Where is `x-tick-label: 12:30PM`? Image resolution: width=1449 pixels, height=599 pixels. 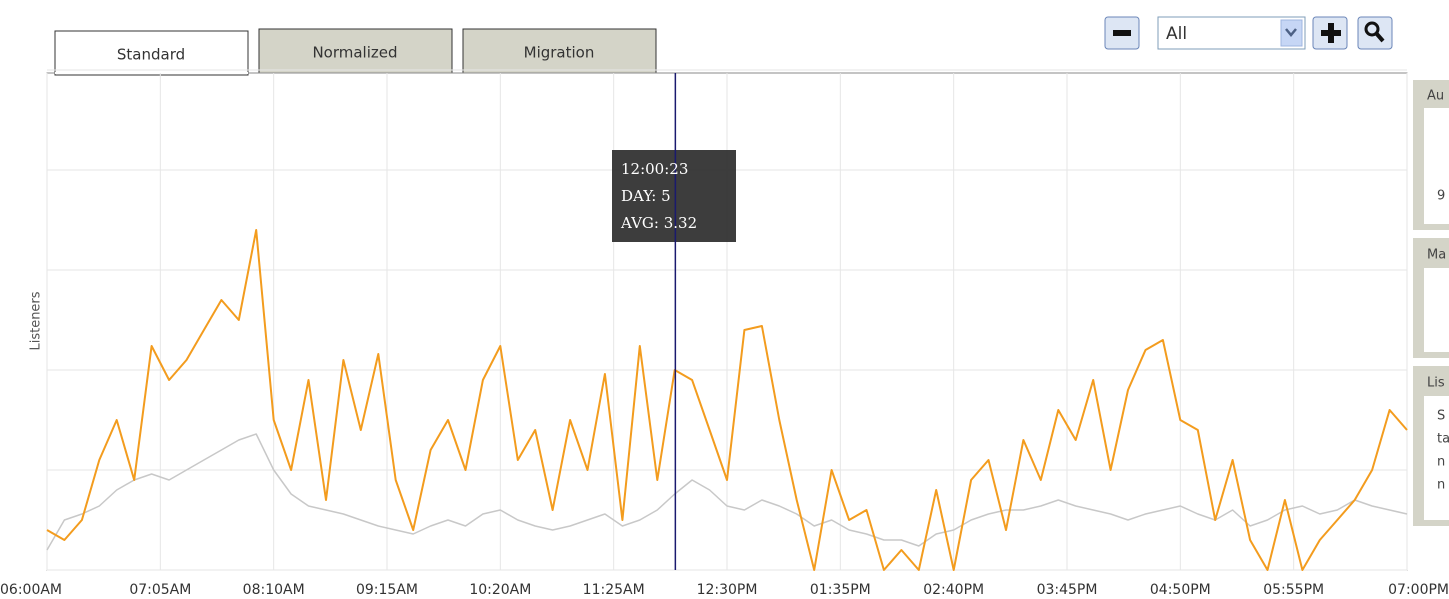 x-tick-label: 12:30PM is located at coordinates (727, 590).